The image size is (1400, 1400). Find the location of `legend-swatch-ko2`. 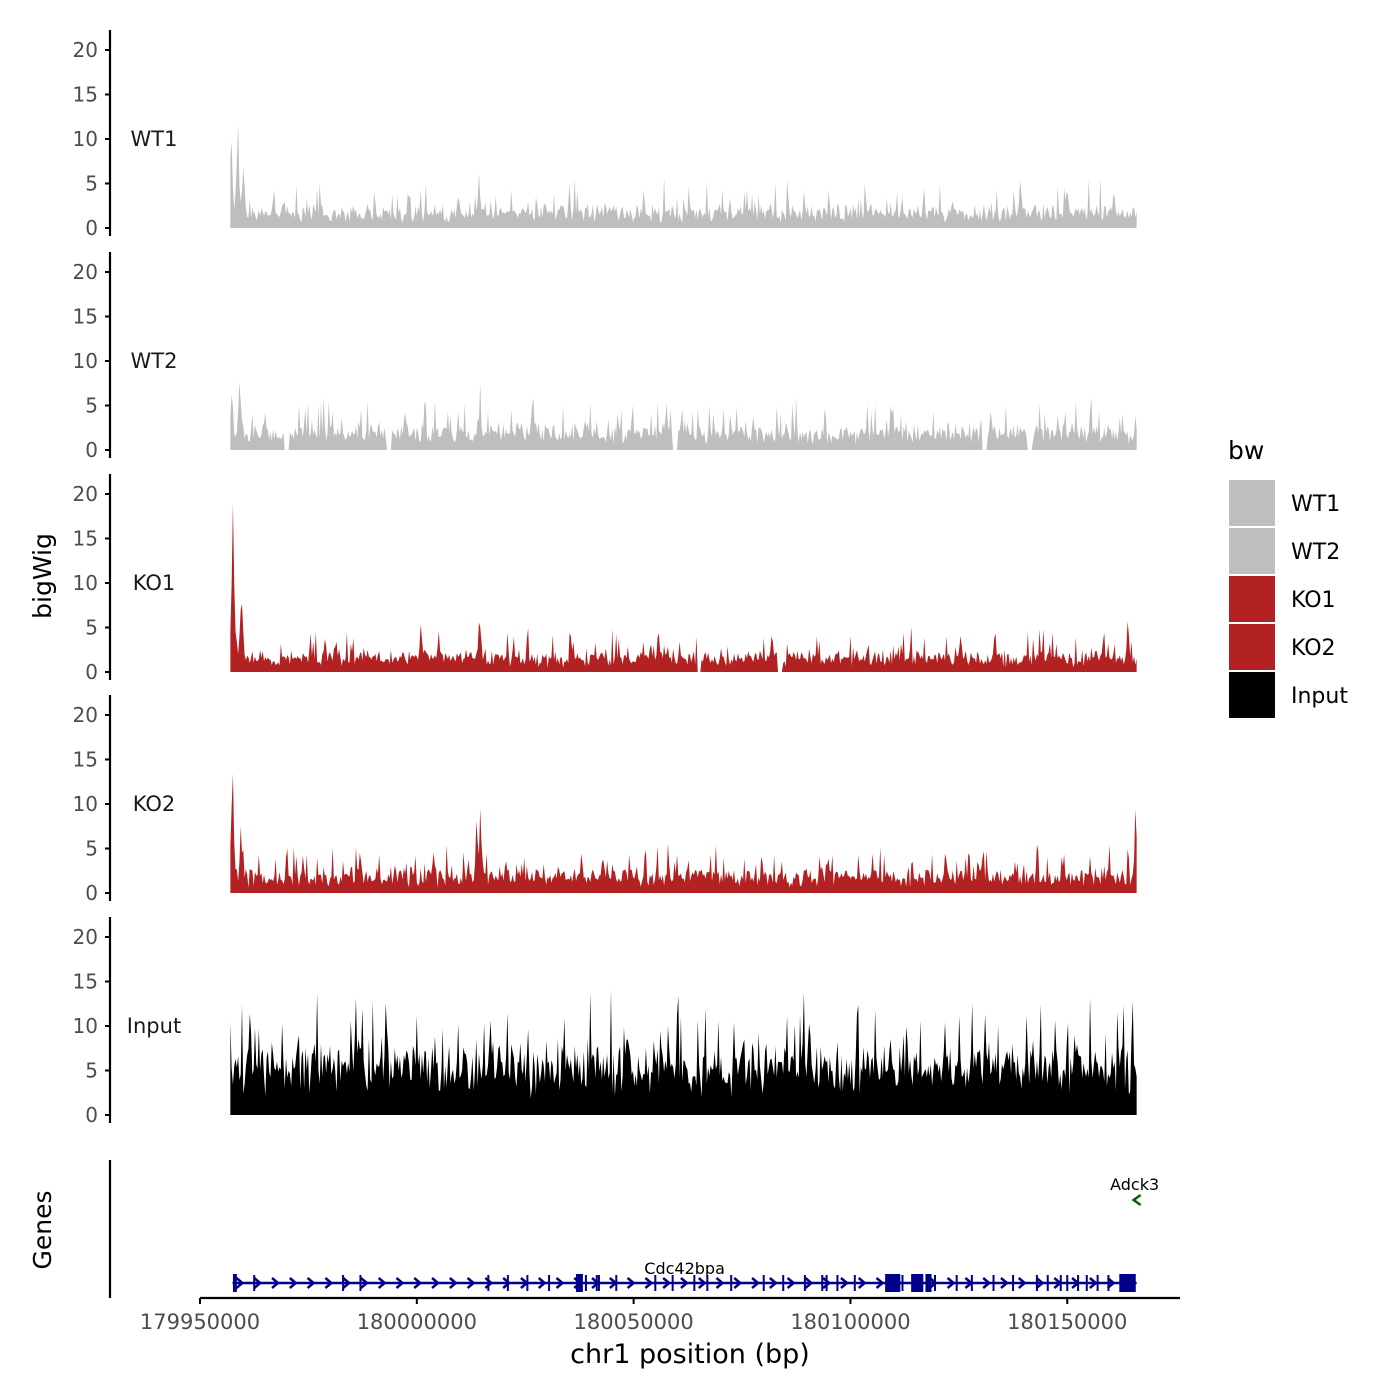

legend-swatch-ko2 is located at coordinates (1252, 647).